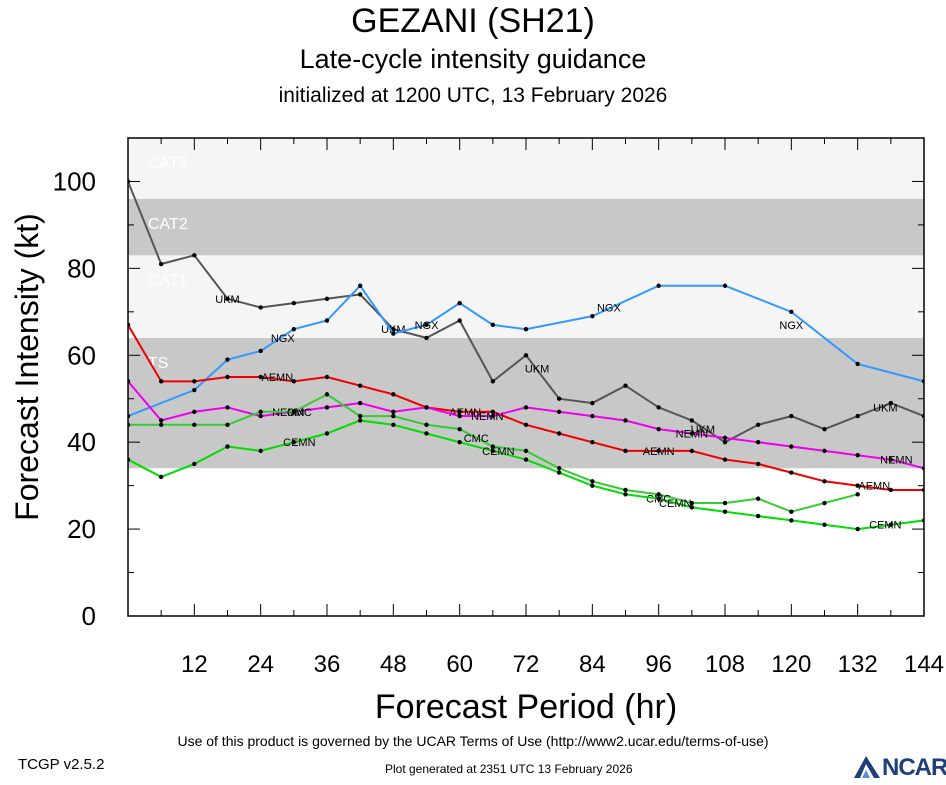 Image resolution: width=946 pixels, height=785 pixels. Describe the element at coordinates (74, 181) in the screenshot. I see `y-tick-label: 100` at that location.